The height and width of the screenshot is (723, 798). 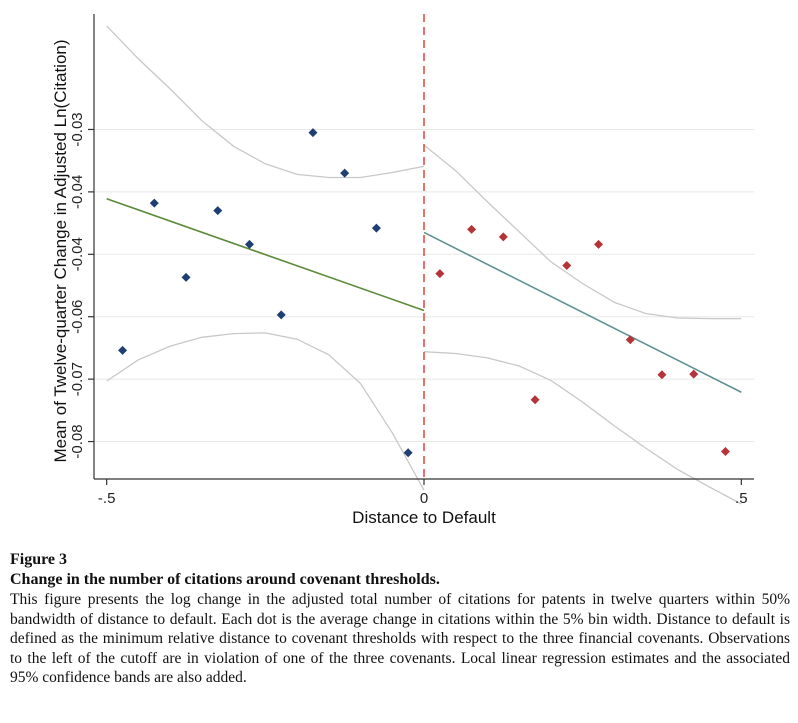 I want to click on x-axis-title: Distance to Default, so click(x=424, y=517).